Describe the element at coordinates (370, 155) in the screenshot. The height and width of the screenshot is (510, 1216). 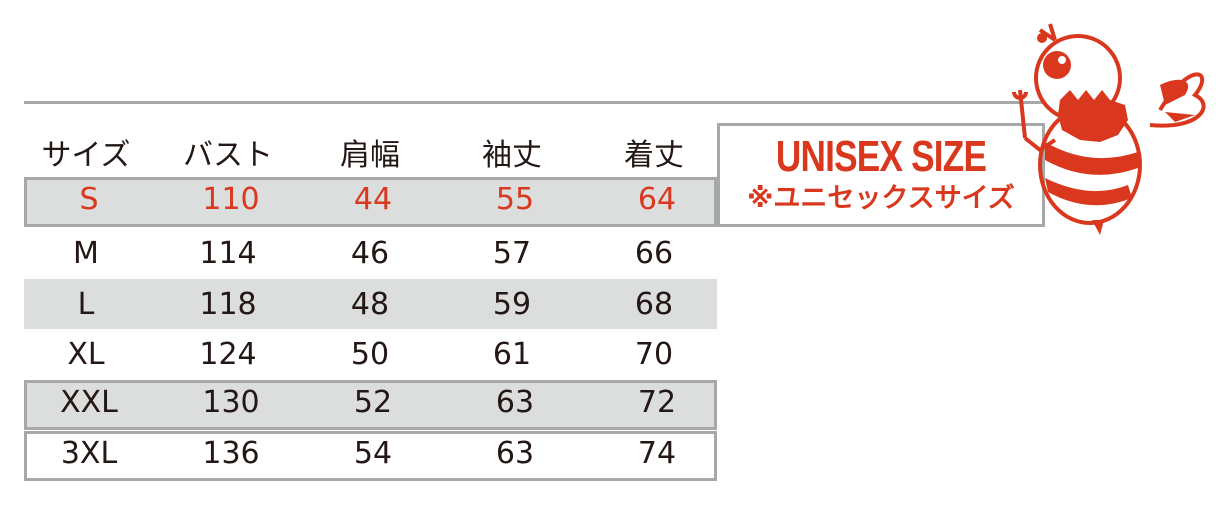
I see `header-shoulder: 肩幅` at that location.